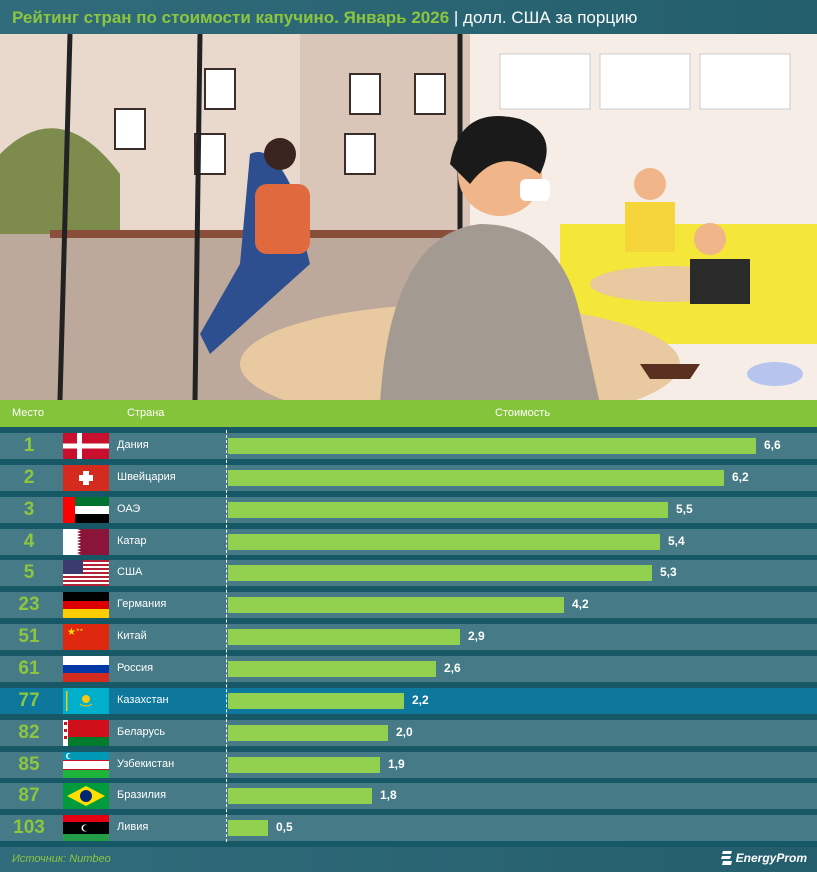 This screenshot has width=817, height=872. I want to click on rank: 5, so click(29, 573).